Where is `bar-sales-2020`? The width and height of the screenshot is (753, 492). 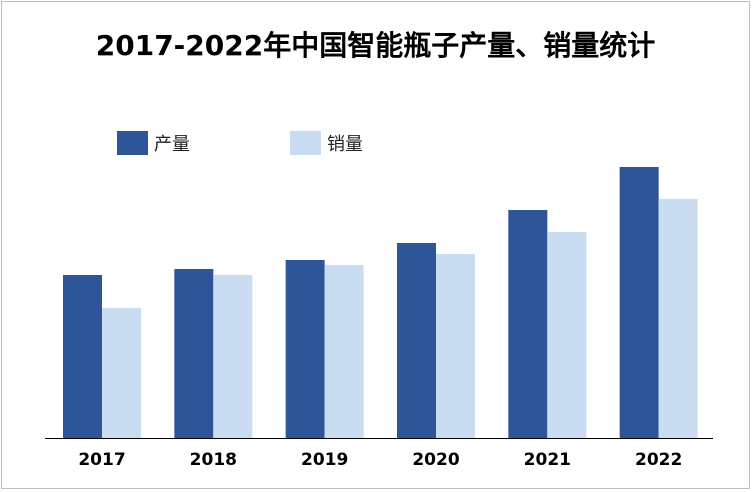 bar-sales-2020 is located at coordinates (455, 346).